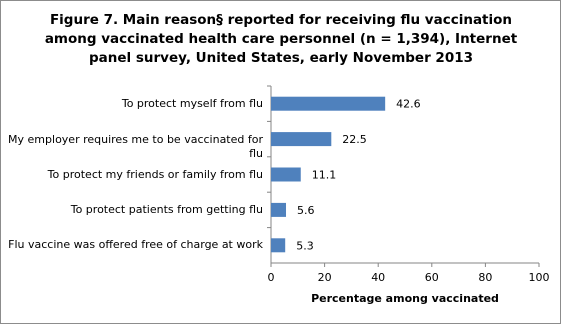  What do you see at coordinates (408, 104) in the screenshot?
I see `value-label: 42.6` at bounding box center [408, 104].